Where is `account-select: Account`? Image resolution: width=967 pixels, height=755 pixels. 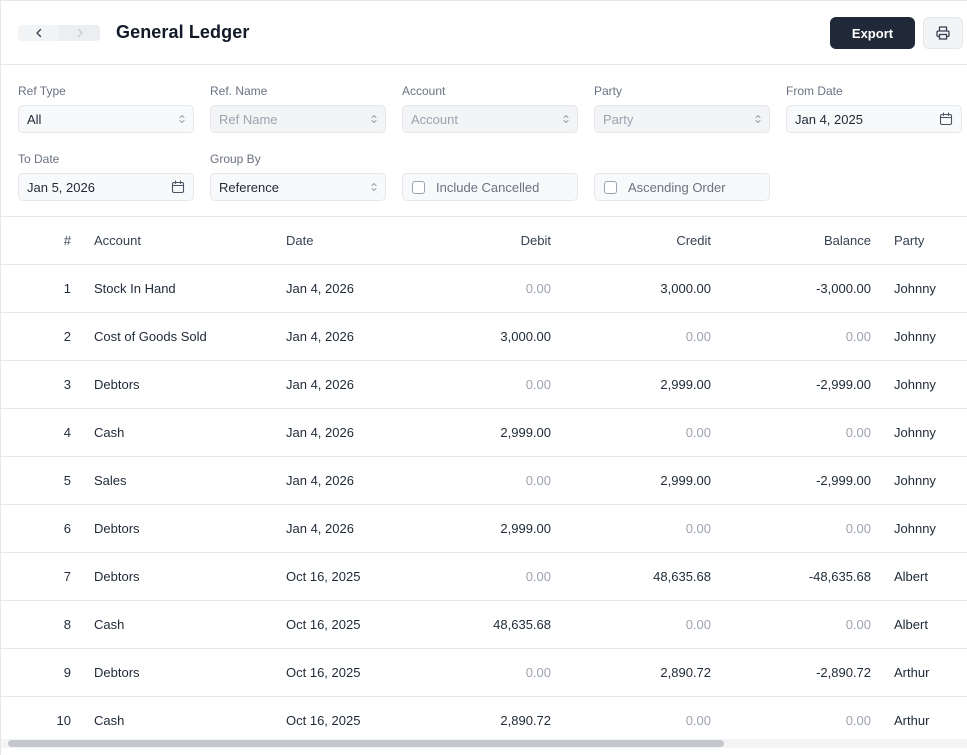 account-select: Account is located at coordinates (490, 119).